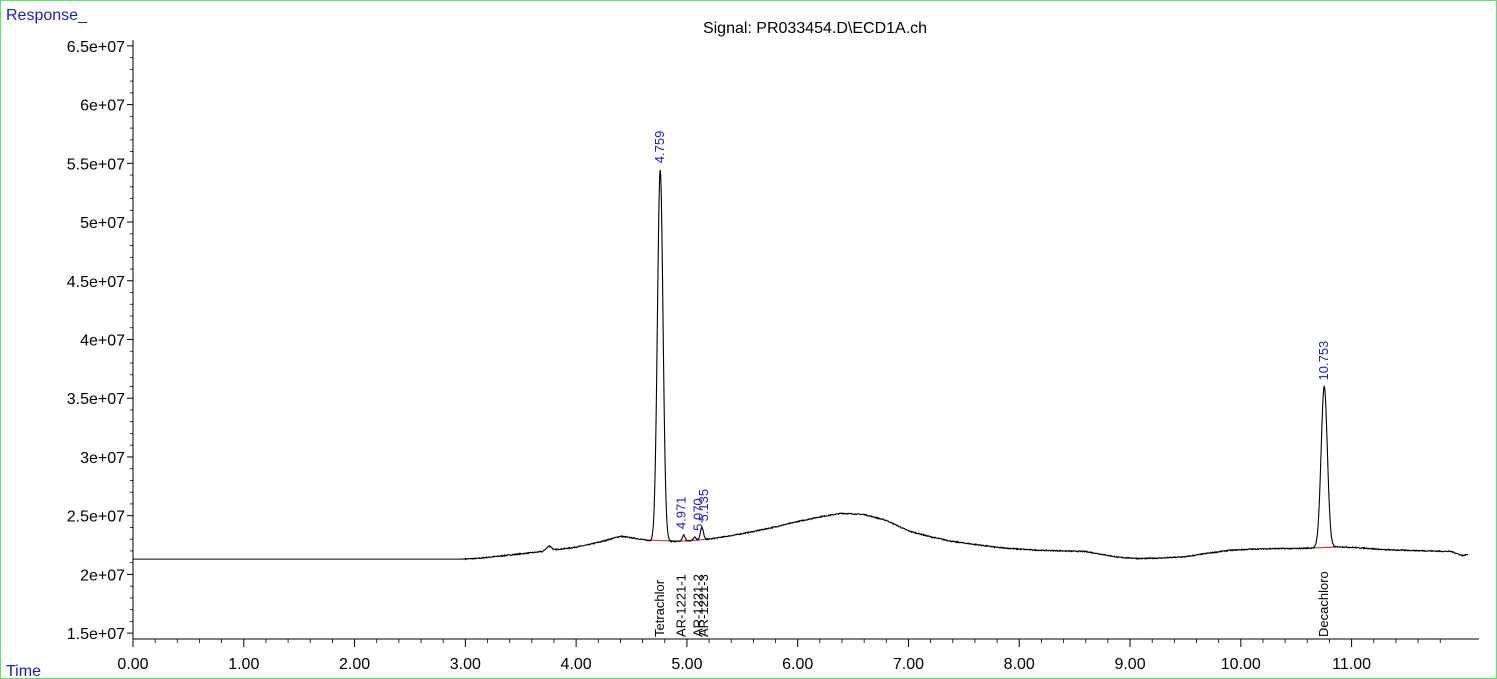  Describe the element at coordinates (659, 608) in the screenshot. I see `compound-label: Tetrachlor` at that location.